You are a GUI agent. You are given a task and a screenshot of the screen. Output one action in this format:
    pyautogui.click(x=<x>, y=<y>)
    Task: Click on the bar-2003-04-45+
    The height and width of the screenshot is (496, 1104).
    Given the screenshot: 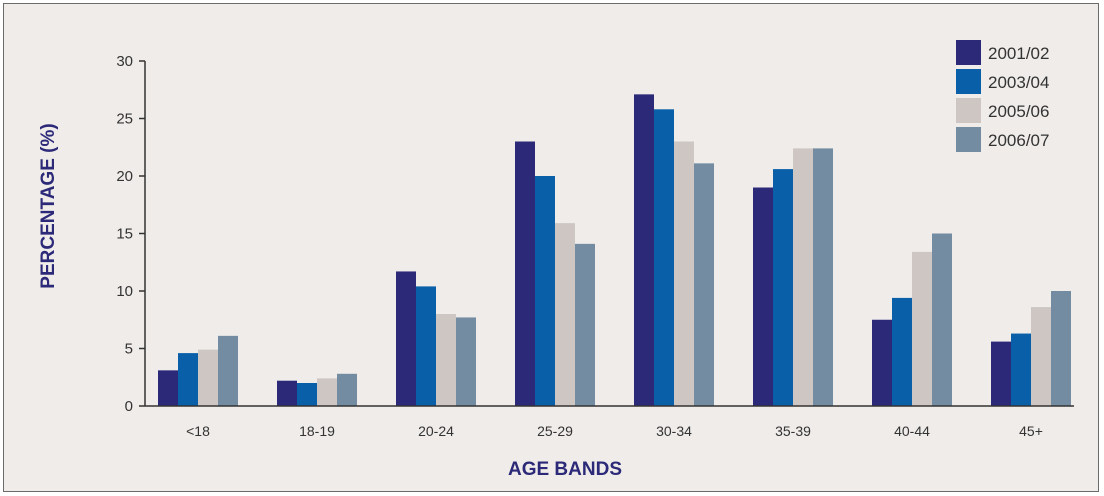 What is the action you would take?
    pyautogui.click(x=1021, y=369)
    